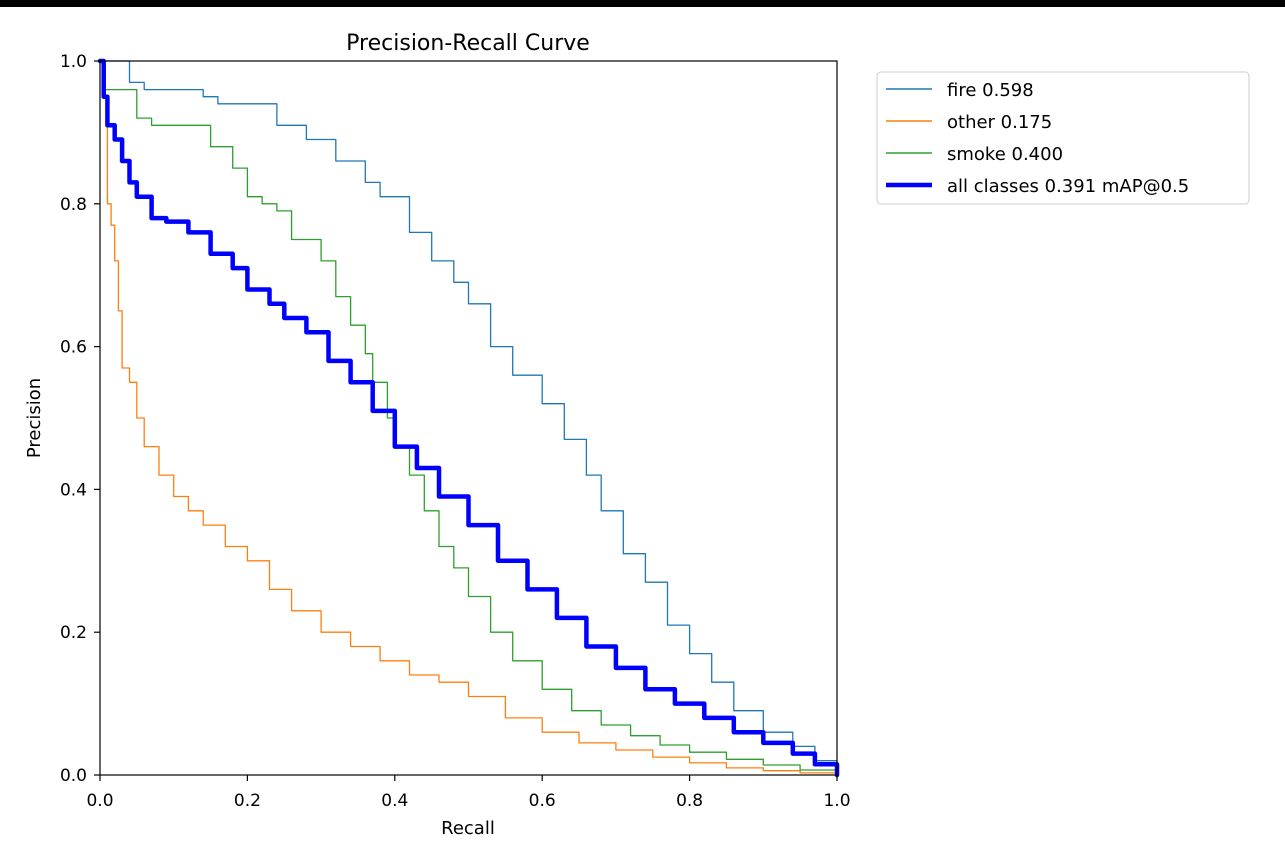 Image resolution: width=1285 pixels, height=860 pixels. I want to click on y-tick-label: 0.2, so click(73, 633).